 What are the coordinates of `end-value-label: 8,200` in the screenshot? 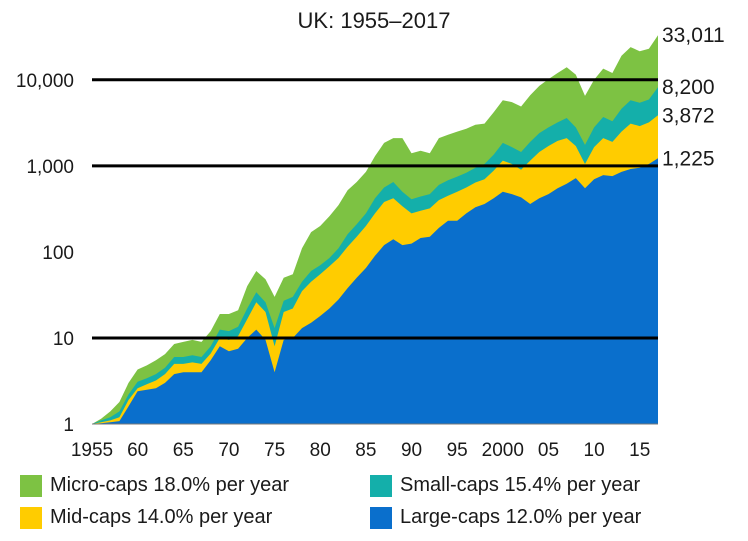 It's located at (688, 87).